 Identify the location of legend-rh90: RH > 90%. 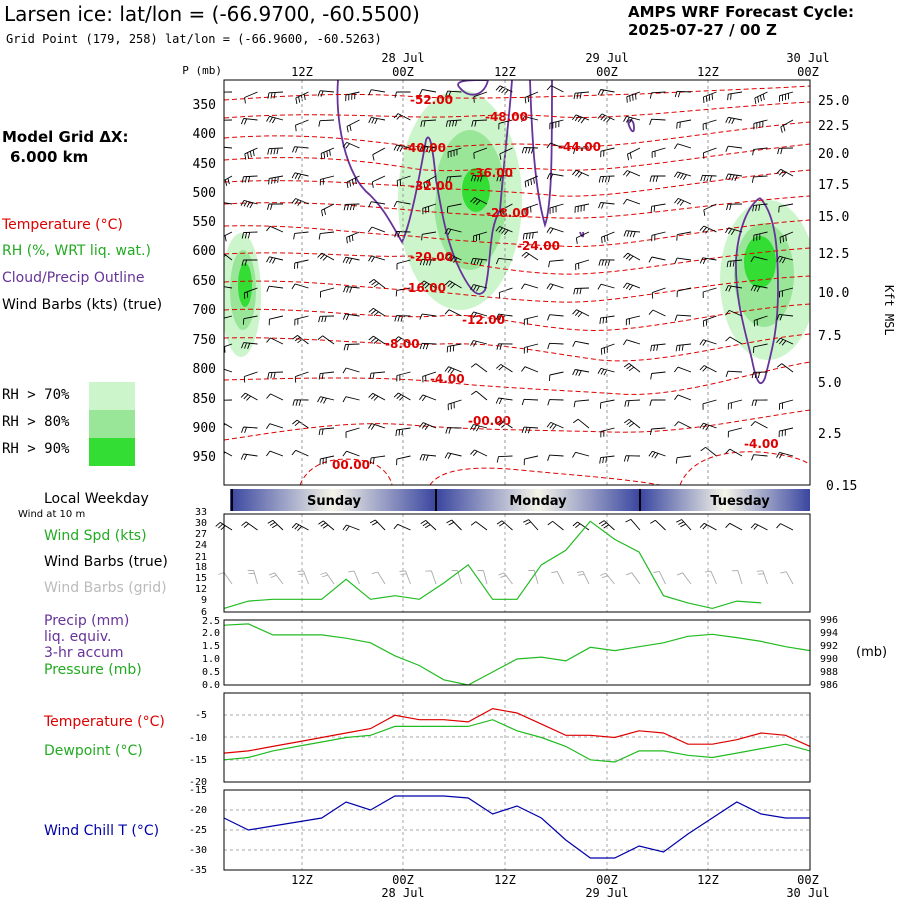
(36, 449).